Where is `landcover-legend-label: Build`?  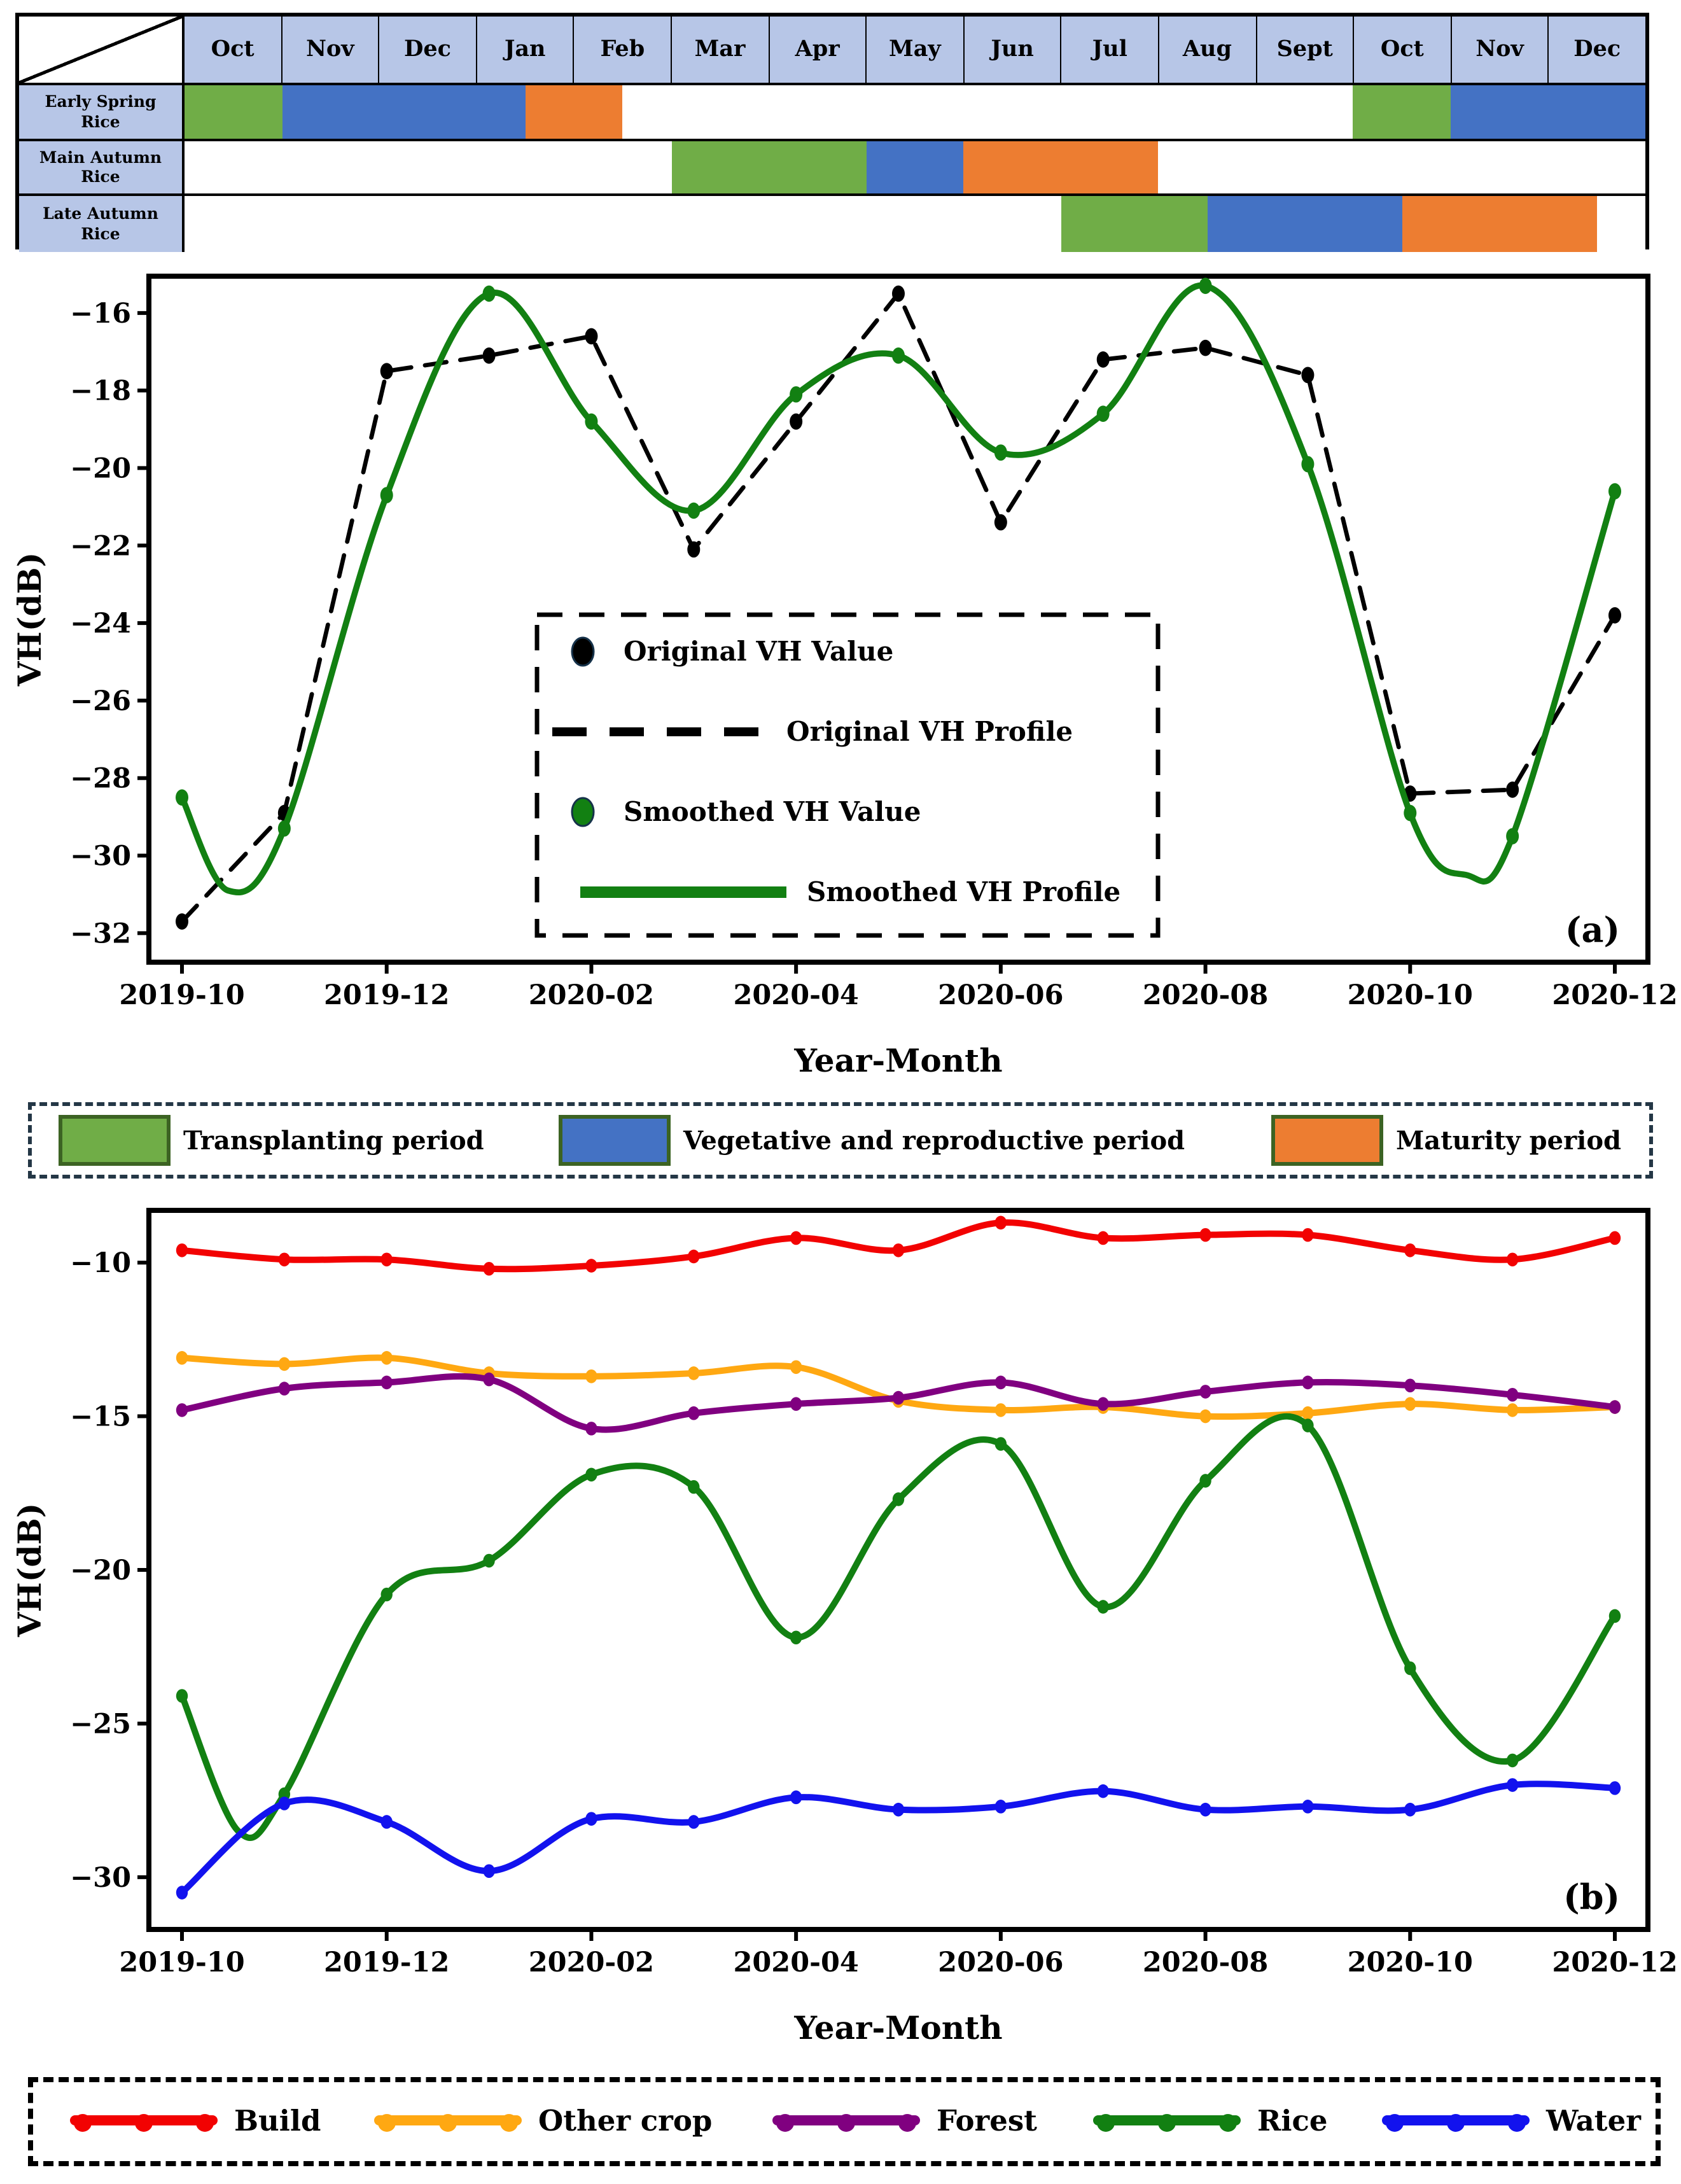
landcover-legend-label: Build is located at coordinates (277, 2121).